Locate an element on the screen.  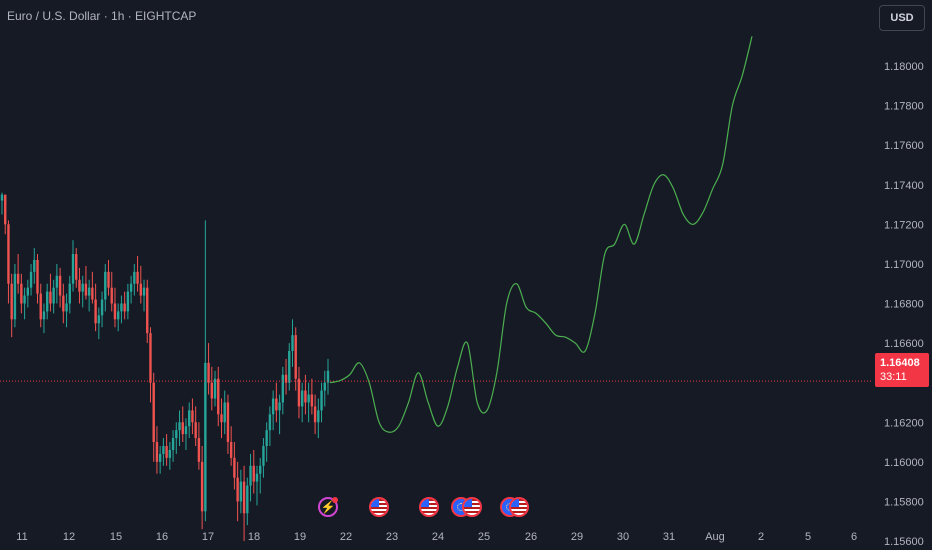
time-tick-label: 18 is located at coordinates (254, 537).